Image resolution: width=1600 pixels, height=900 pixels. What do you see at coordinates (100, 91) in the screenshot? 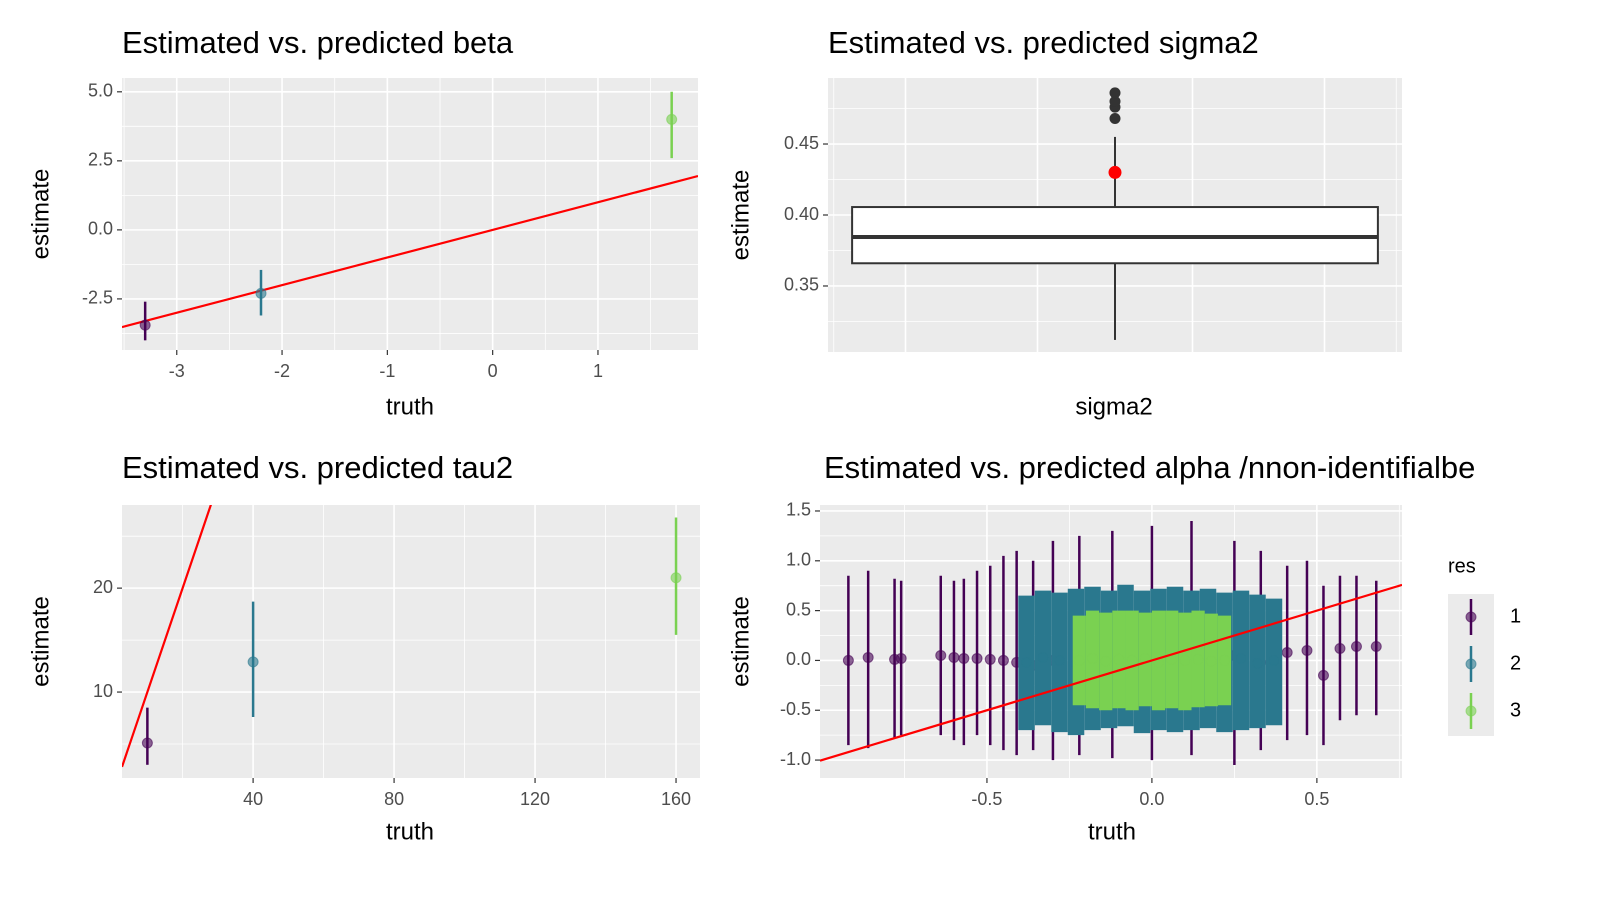
I see `y-tick-label: 5.0` at bounding box center [100, 91].